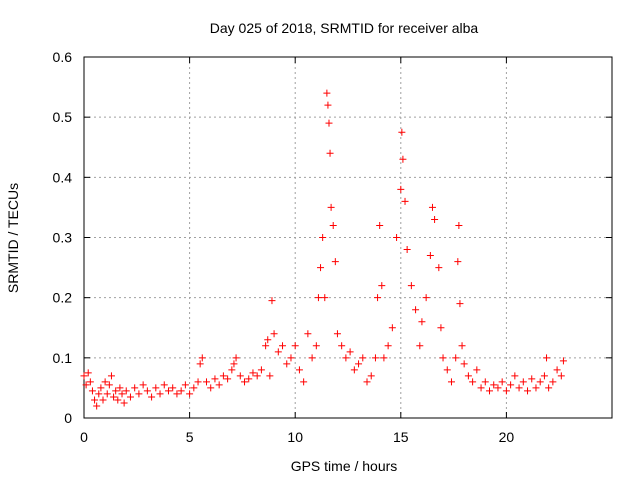  I want to click on y-tick-label: 0.3, so click(63, 238).